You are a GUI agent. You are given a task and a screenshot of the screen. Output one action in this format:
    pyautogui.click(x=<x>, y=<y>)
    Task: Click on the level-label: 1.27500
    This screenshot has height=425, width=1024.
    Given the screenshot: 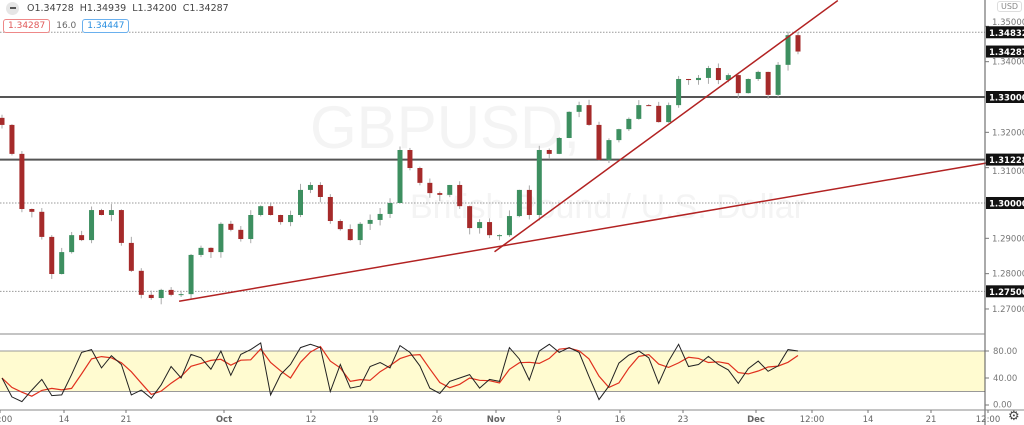 What is the action you would take?
    pyautogui.click(x=1006, y=293)
    